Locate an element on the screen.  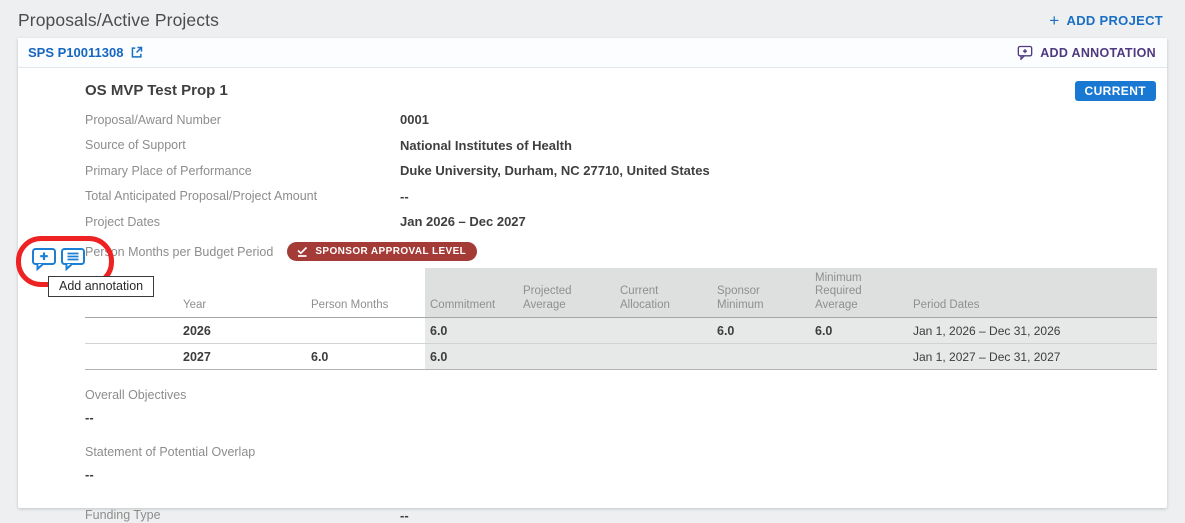
field-value: National Institutes of Health is located at coordinates (486, 145).